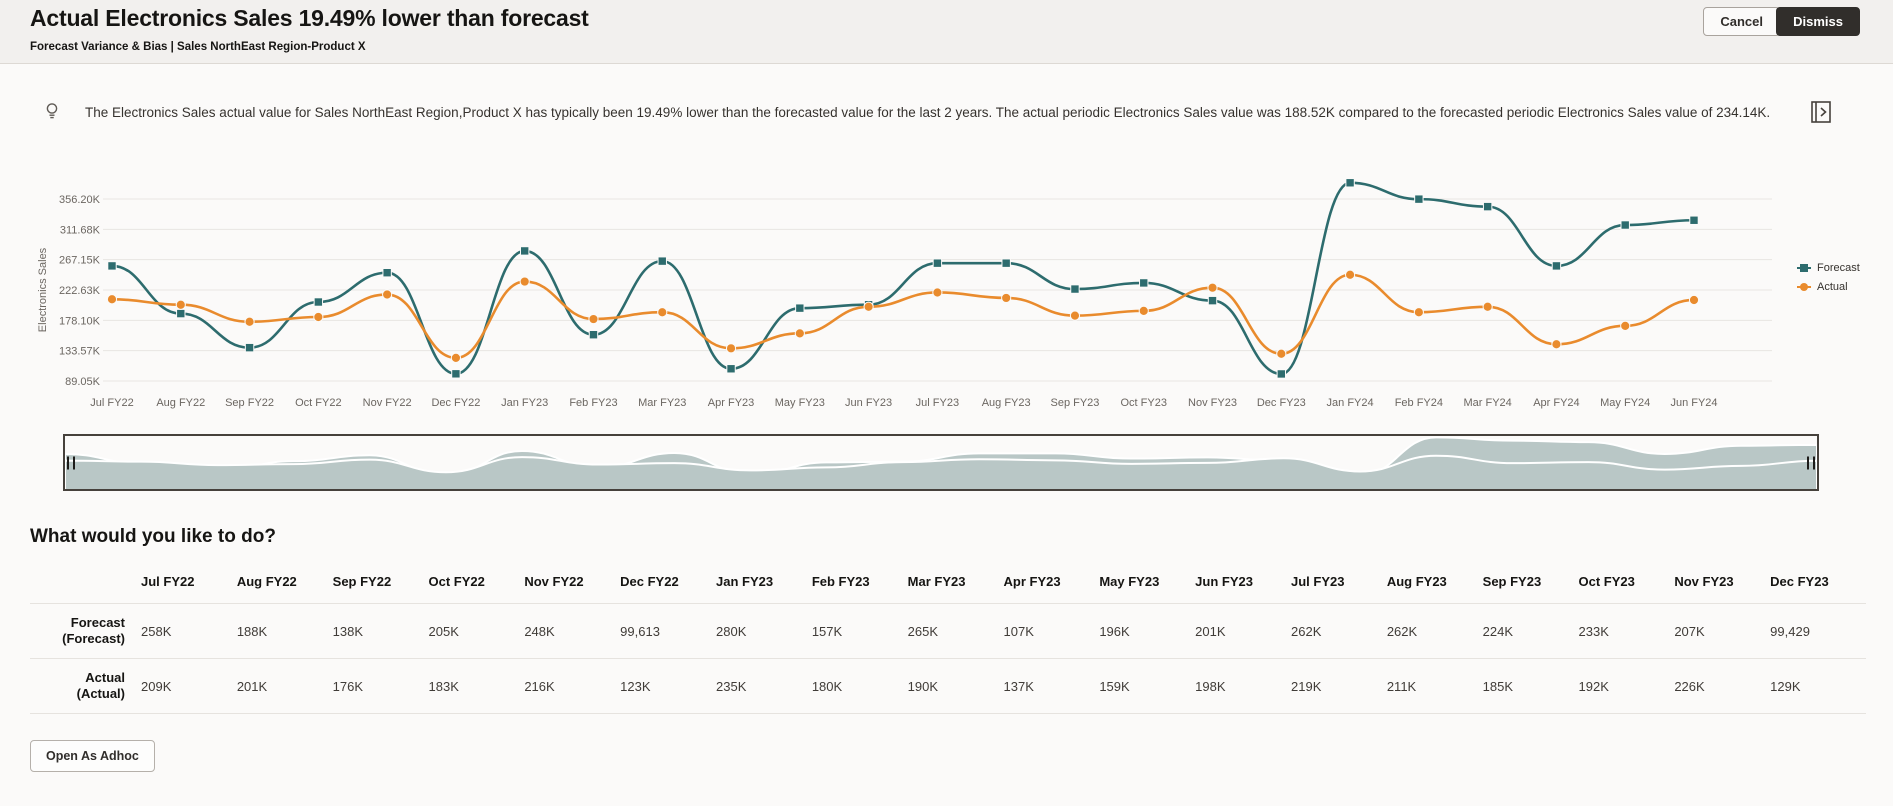 The width and height of the screenshot is (1893, 806). I want to click on table-cell: 262K, so click(1306, 631).